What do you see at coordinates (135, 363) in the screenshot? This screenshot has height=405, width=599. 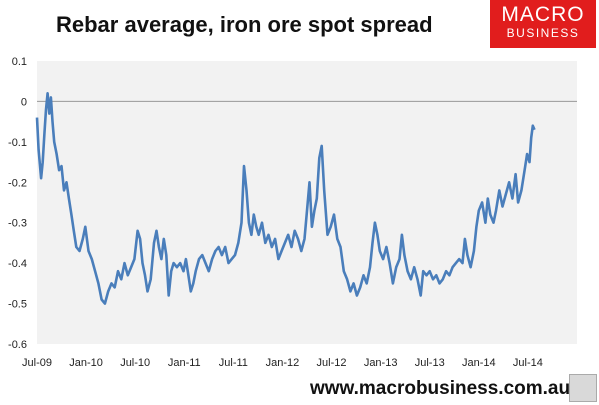 I see `x-tick-label: Jul-10` at bounding box center [135, 363].